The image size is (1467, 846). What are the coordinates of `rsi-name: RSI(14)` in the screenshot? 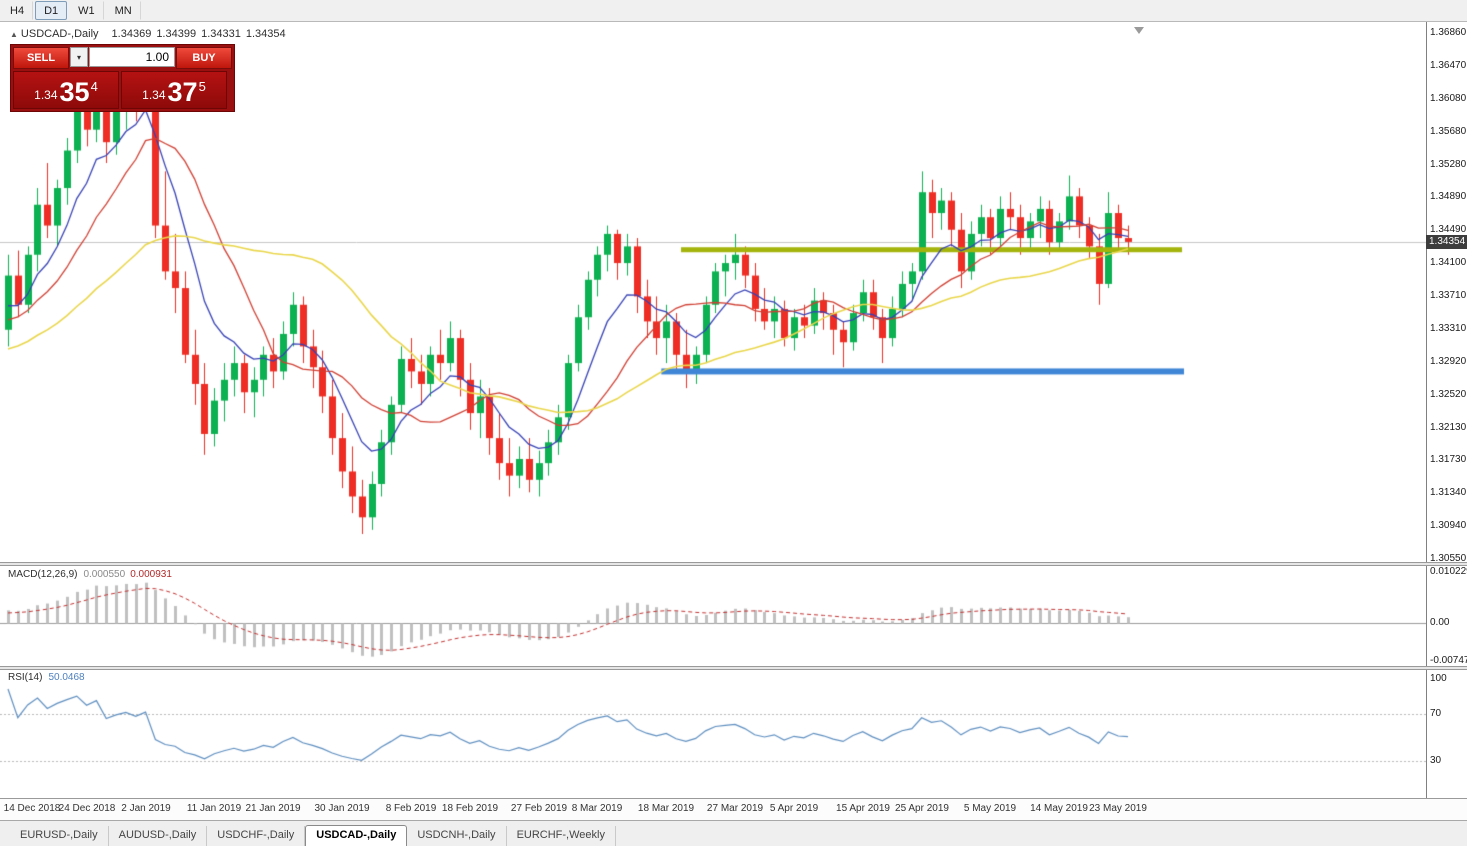 It's located at (25, 677).